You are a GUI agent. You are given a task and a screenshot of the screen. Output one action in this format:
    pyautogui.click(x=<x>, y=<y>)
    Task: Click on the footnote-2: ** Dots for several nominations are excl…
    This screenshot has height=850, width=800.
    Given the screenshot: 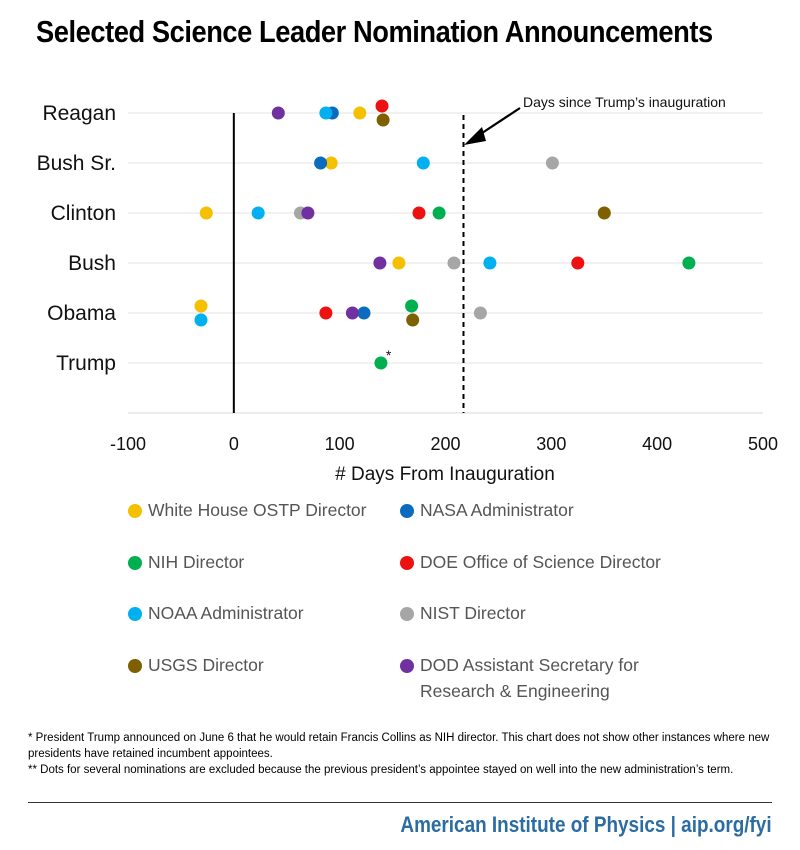 What is the action you would take?
    pyautogui.click(x=381, y=770)
    